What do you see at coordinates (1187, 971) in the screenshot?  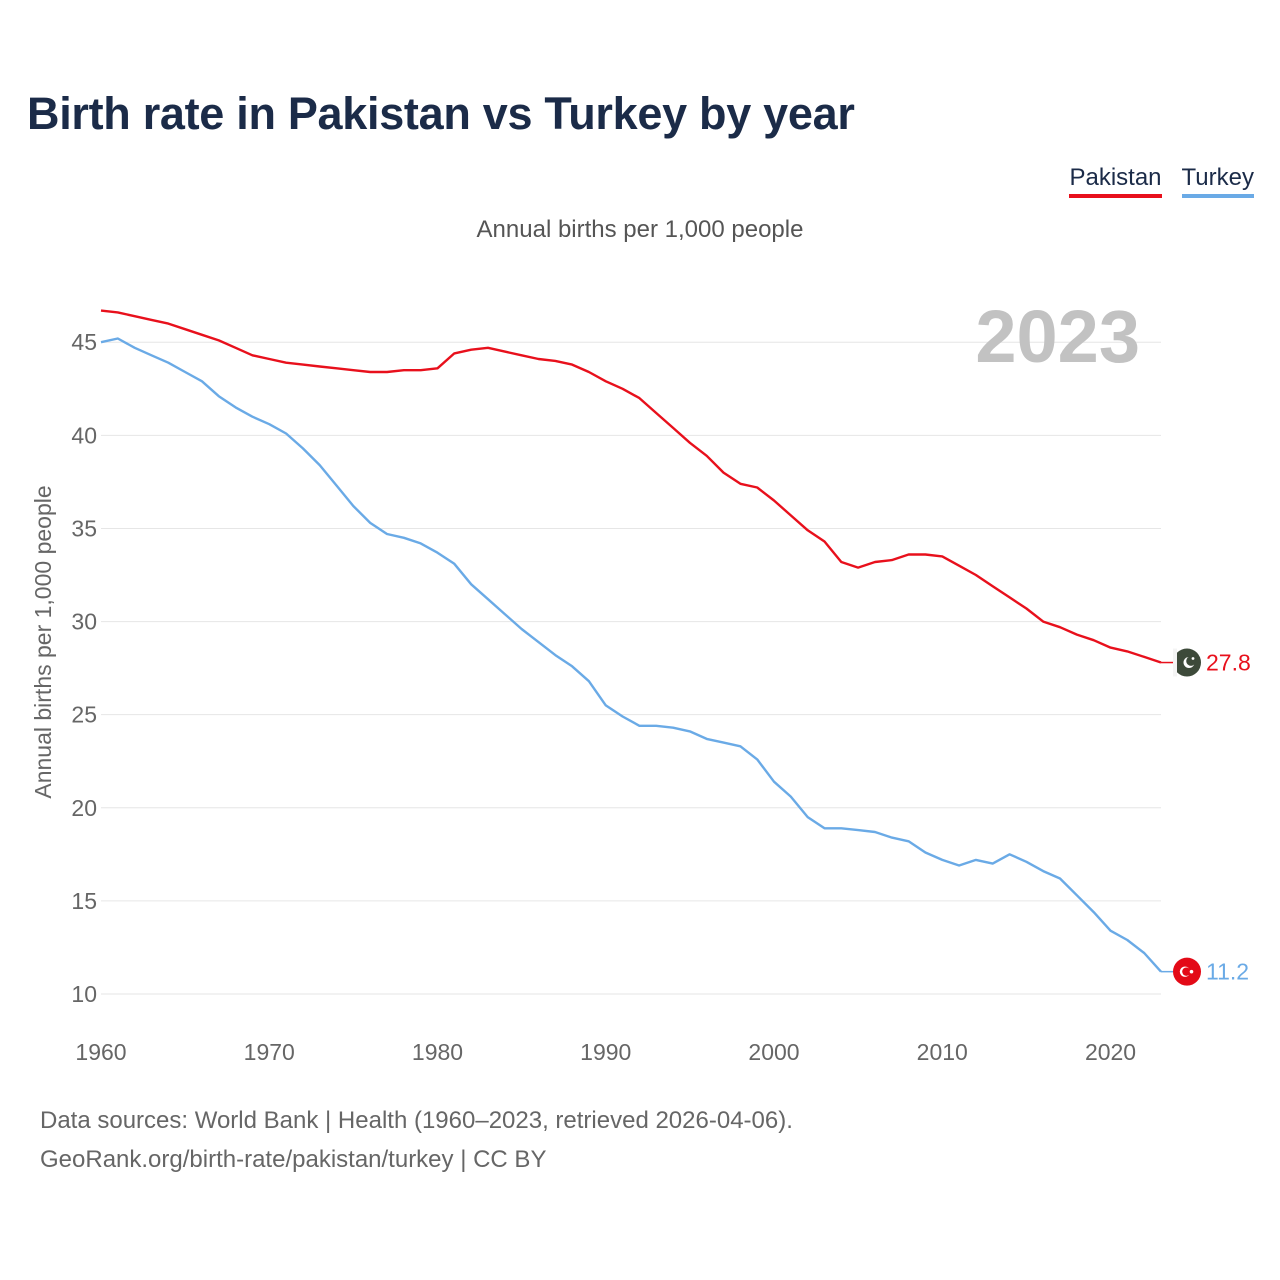 I see `turkey-flag-icon` at bounding box center [1187, 971].